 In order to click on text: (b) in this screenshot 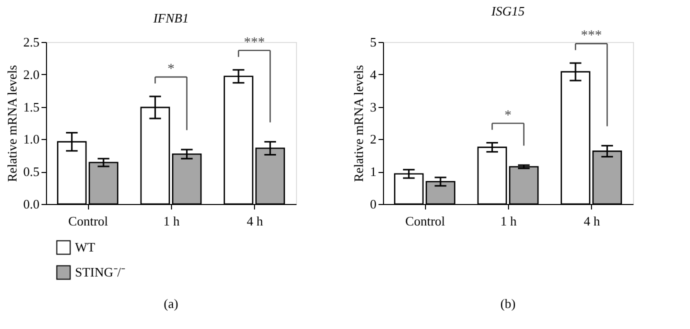, I will do `click(508, 303)`.